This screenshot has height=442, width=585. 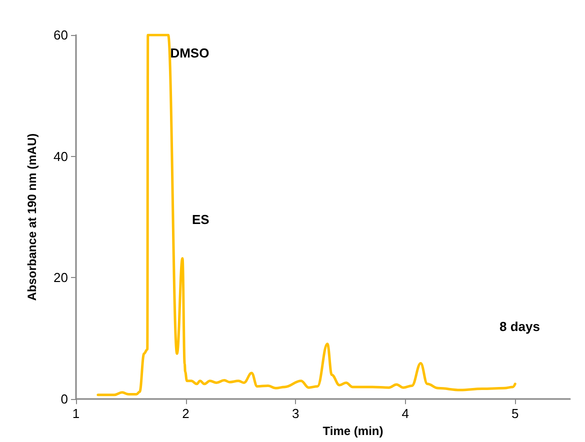 I want to click on y-tick-label: 40, so click(x=61, y=156).